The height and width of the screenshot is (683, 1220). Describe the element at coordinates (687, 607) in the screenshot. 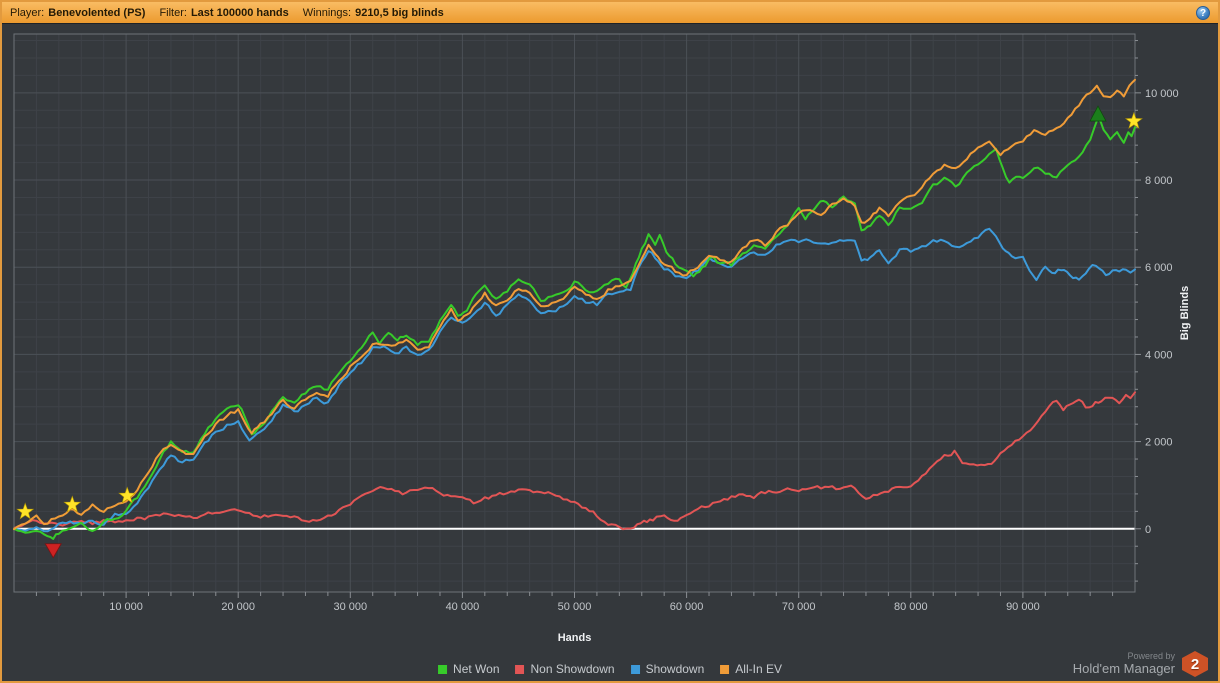

I see `x-tick-label: 60 000` at that location.